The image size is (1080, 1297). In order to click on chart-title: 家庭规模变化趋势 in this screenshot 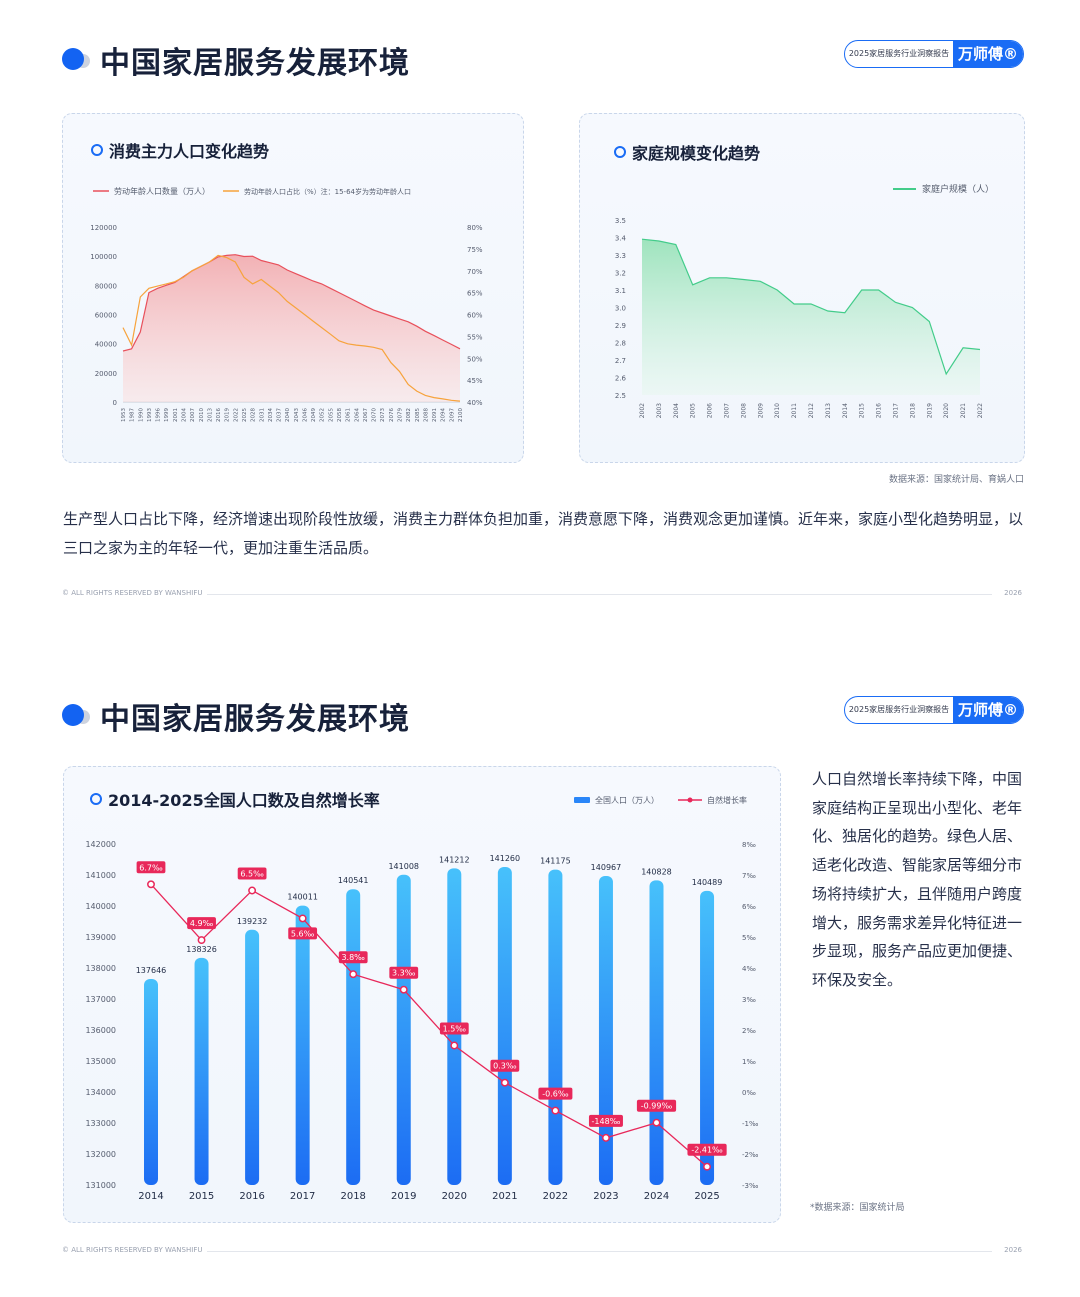, I will do `click(687, 152)`.